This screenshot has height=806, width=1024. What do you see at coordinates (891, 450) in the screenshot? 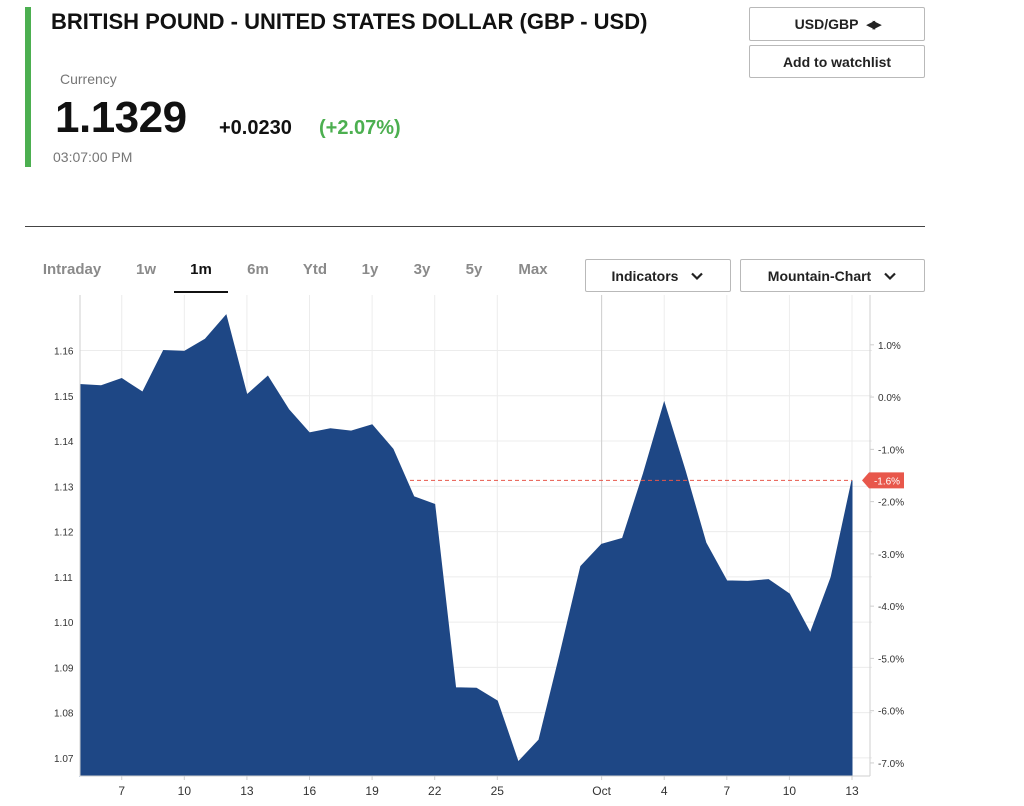
I see `y-right-tick-label: -1.0%` at bounding box center [891, 450].